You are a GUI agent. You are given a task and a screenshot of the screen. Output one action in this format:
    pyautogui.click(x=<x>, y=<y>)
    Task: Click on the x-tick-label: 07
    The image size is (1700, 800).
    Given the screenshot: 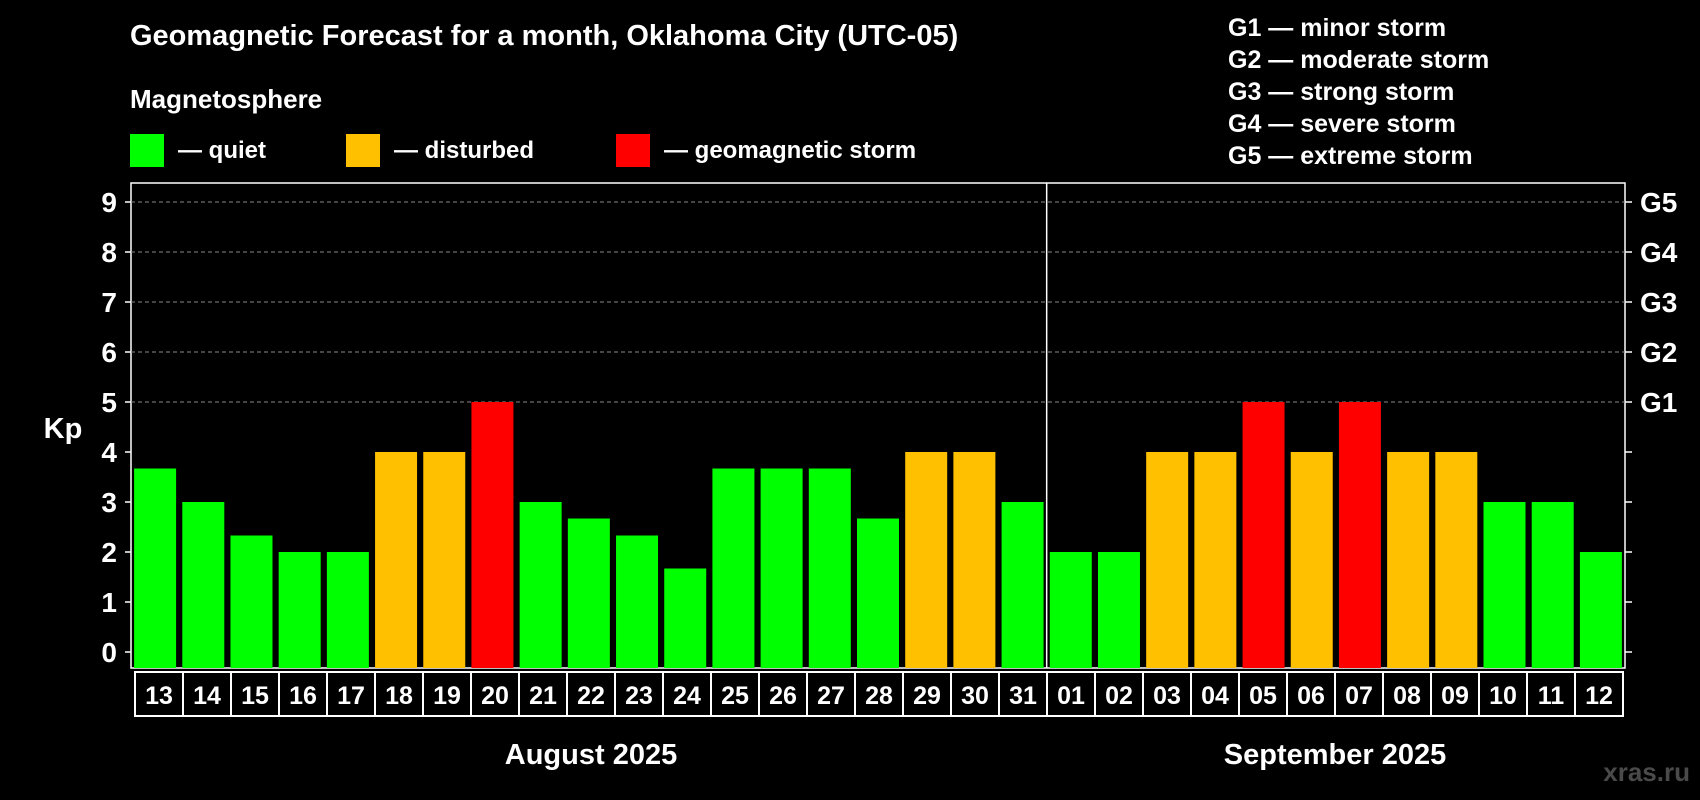 What is the action you would take?
    pyautogui.click(x=1359, y=696)
    